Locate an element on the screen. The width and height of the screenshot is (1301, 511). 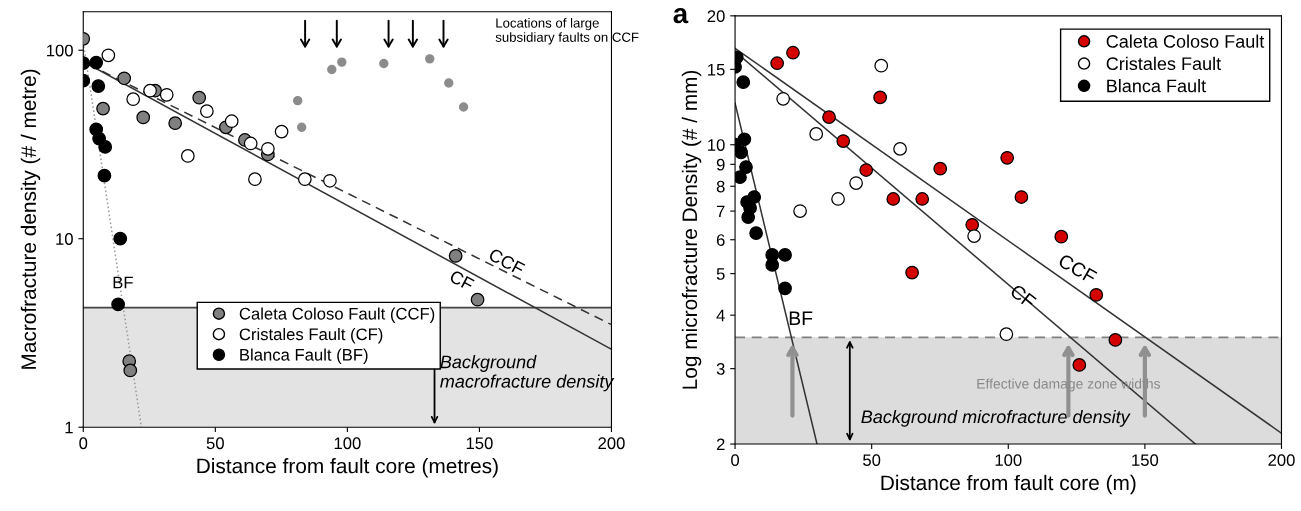
band-label: Background microfracture density is located at coordinates (996, 418).